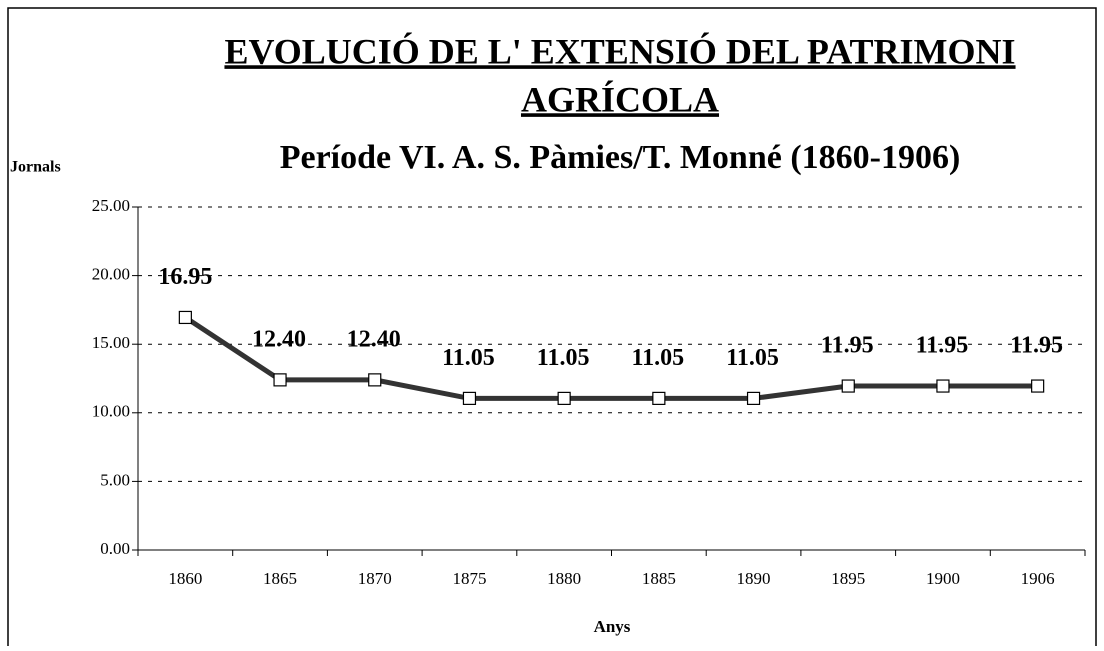  I want to click on x-tick-label: 1860, so click(185, 578).